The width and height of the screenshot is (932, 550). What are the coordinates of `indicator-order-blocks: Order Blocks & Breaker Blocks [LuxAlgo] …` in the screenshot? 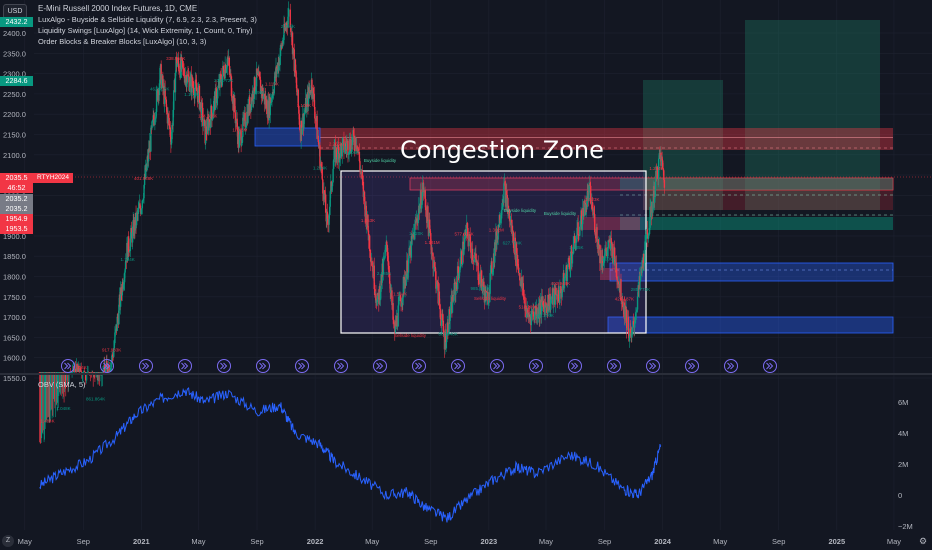 It's located at (122, 41).